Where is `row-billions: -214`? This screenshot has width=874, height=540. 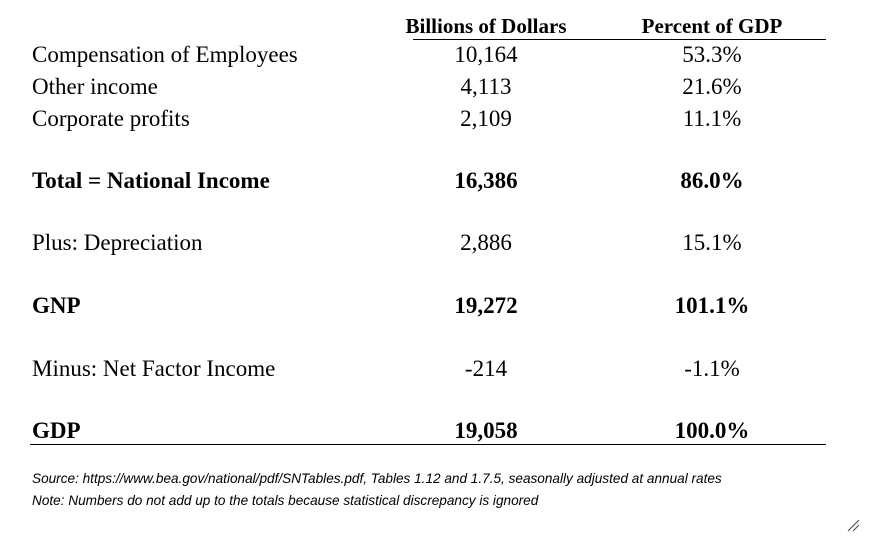
row-billions: -214 is located at coordinates (486, 368).